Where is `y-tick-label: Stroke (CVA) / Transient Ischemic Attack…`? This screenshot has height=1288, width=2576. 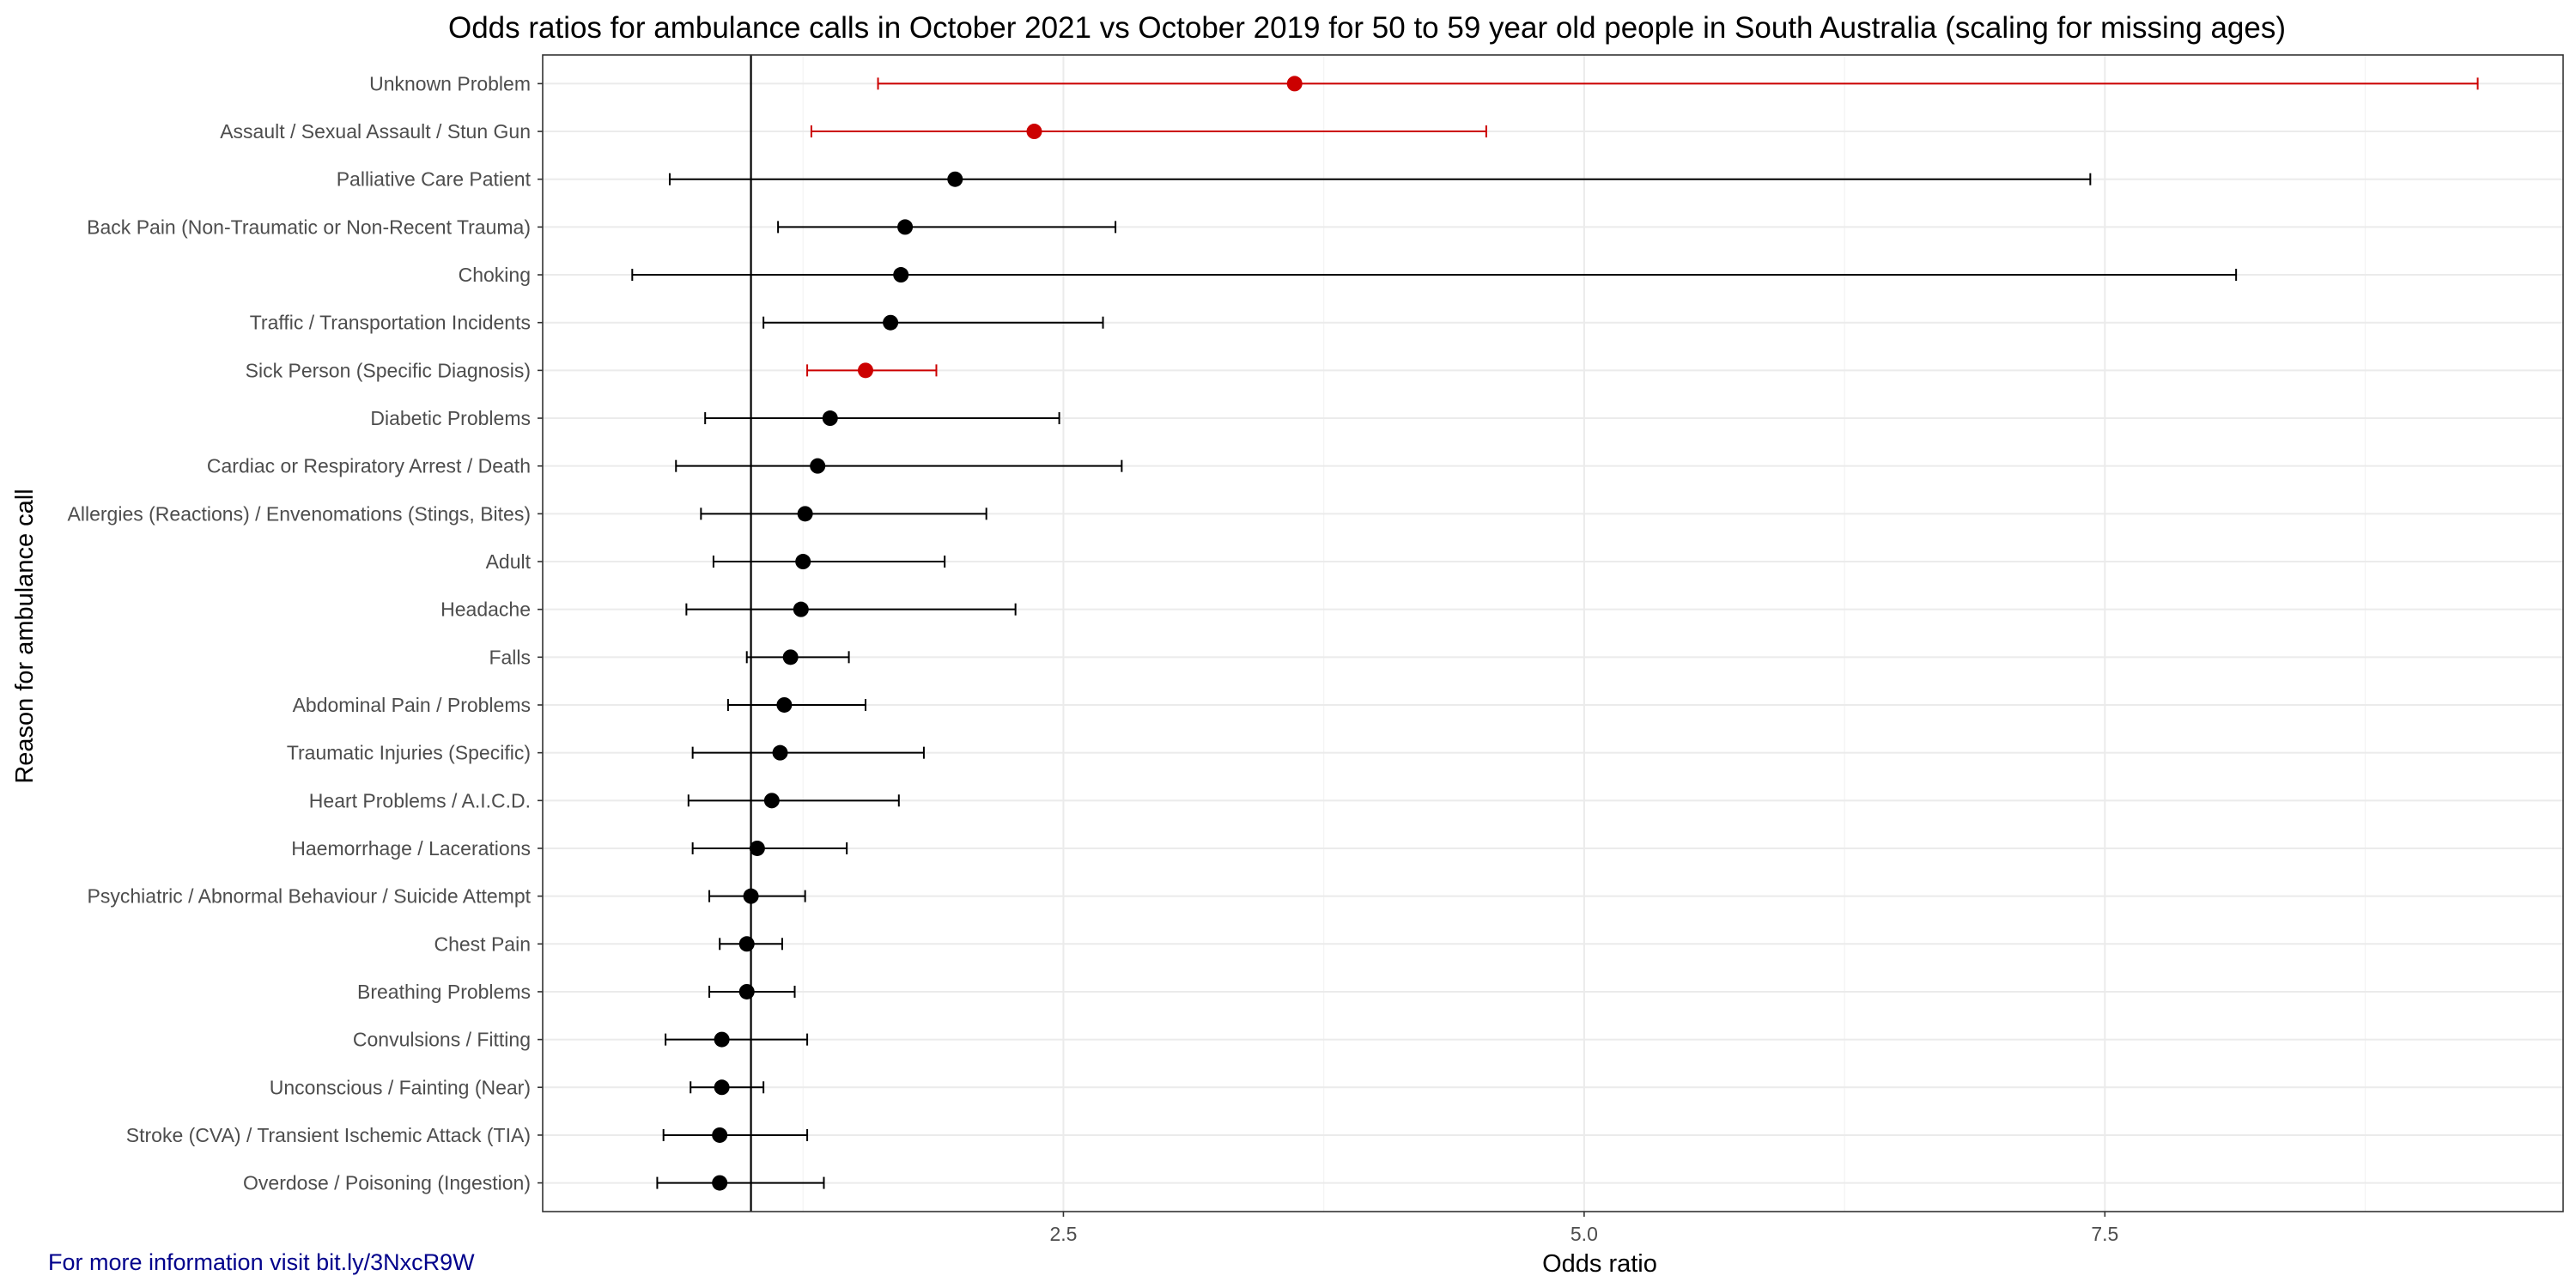 y-tick-label: Stroke (CVA) / Transient Ischemic Attack… is located at coordinates (328, 1135).